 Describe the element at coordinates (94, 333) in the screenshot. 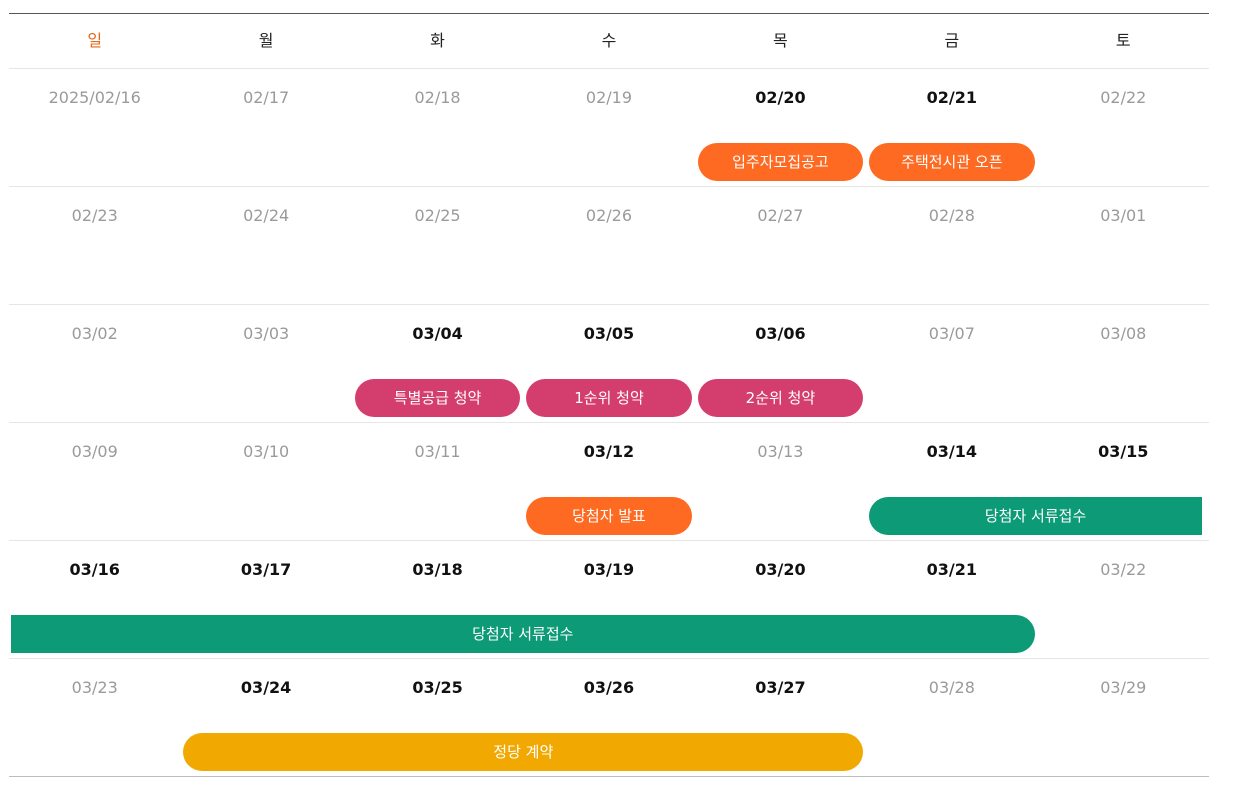

I see `day-cell: 03/02` at that location.